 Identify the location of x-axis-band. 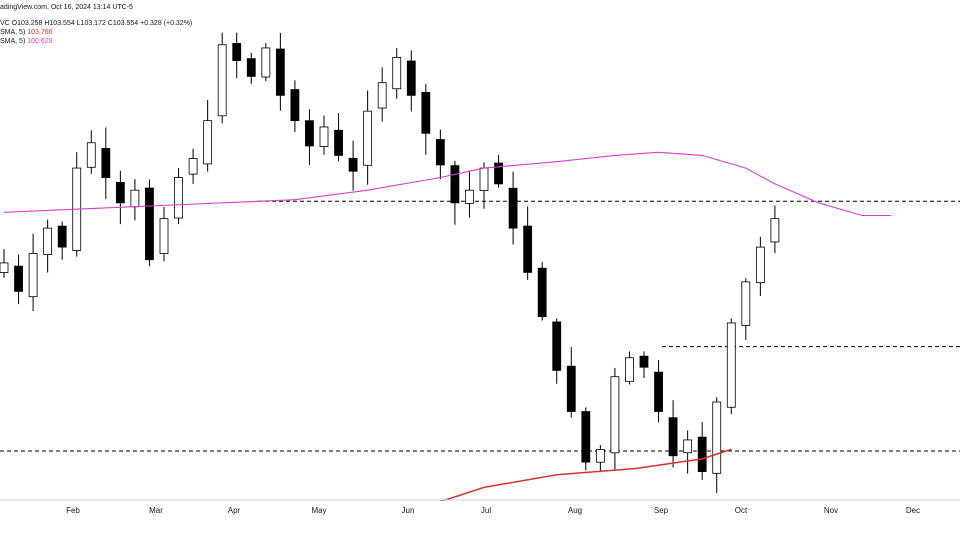
(480, 520).